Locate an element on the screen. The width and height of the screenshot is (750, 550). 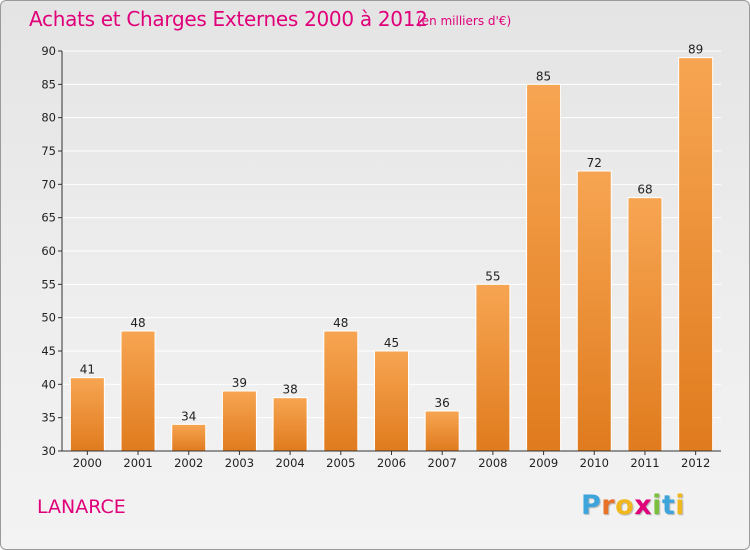
value-label: 34 is located at coordinates (188, 416).